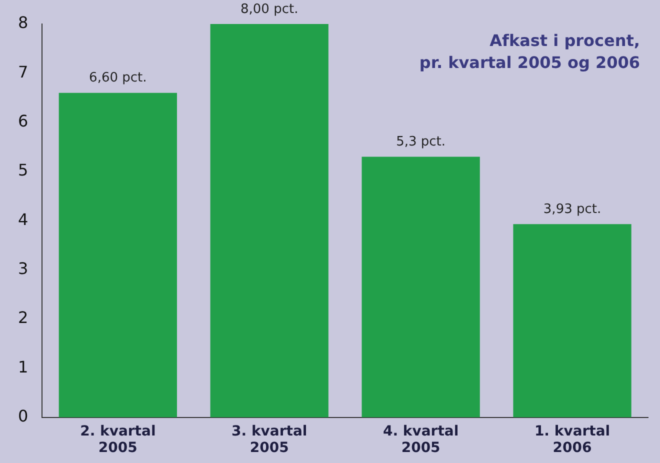  I want to click on y-tick-label: 3, so click(23, 268).